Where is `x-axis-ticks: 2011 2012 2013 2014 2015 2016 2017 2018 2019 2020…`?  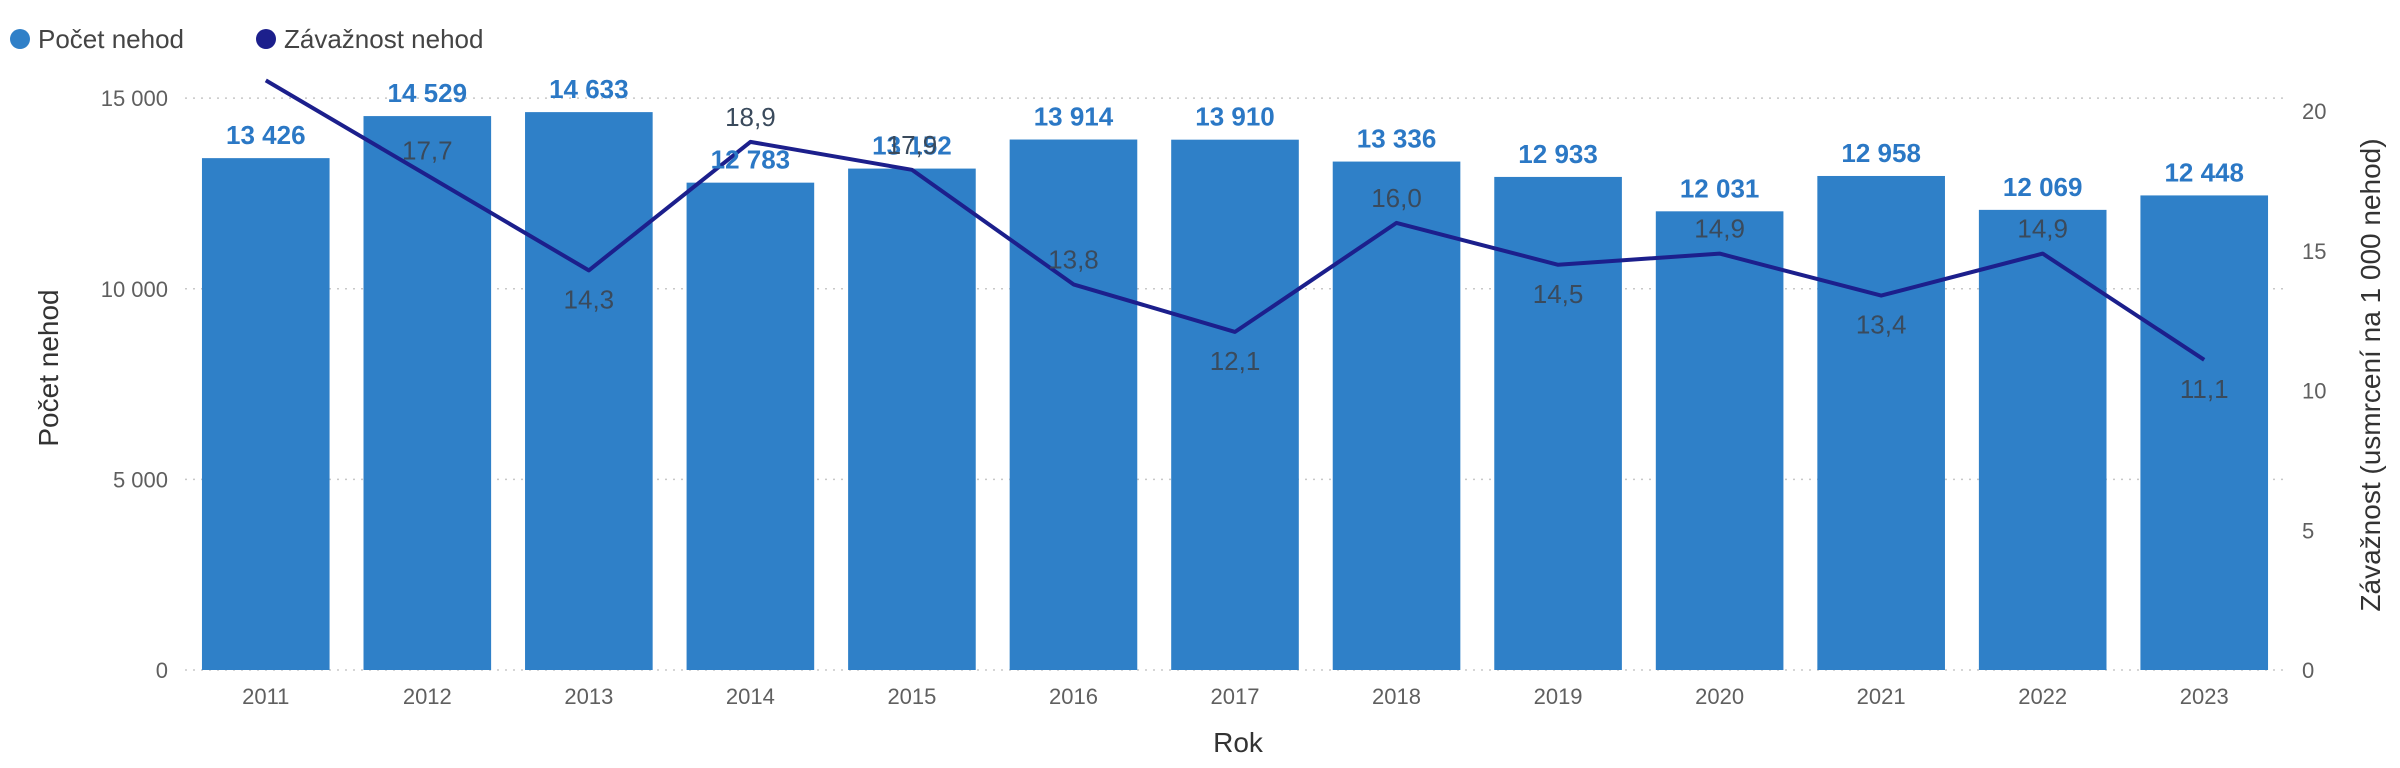 x-axis-ticks: 2011 2012 2013 2014 2015 2016 2017 2018 2019 2020… is located at coordinates (1235, 696).